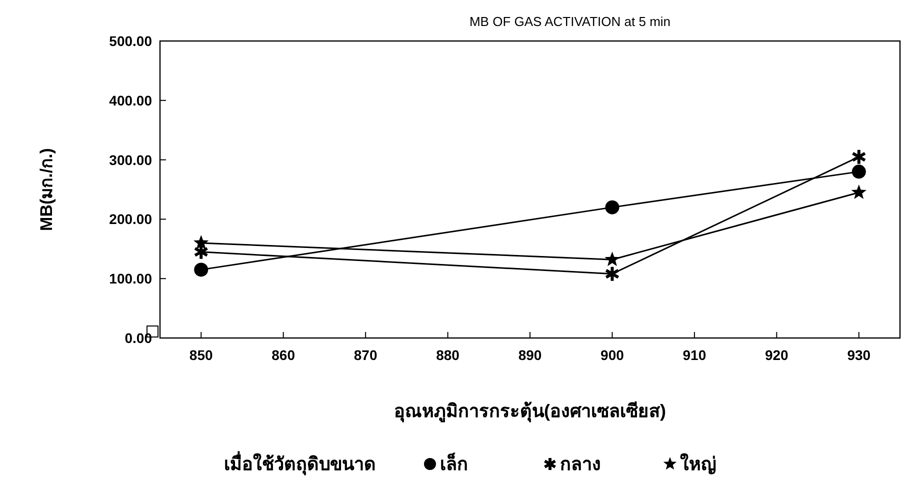  What do you see at coordinates (859, 355) in the screenshot?
I see `x-tick-label: 930` at bounding box center [859, 355].